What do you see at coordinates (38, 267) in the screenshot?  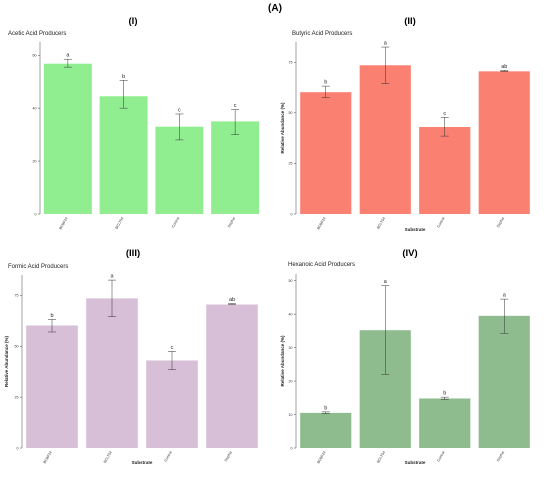 I see `panel-title: Formic Acid Producers` at bounding box center [38, 267].